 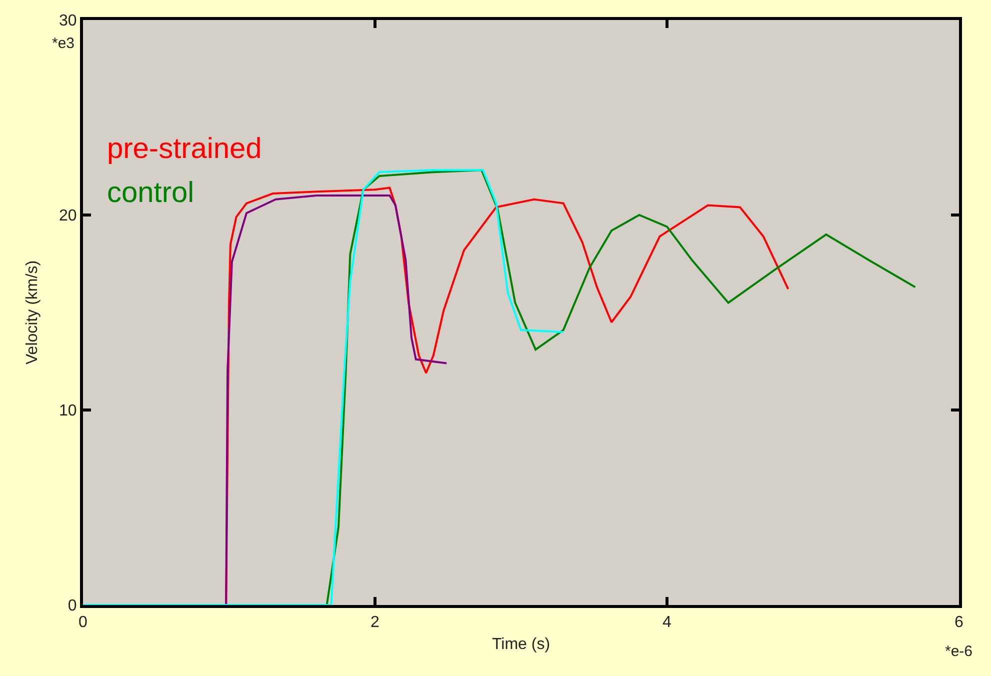 I want to click on x-tick-label: 4, so click(x=667, y=623).